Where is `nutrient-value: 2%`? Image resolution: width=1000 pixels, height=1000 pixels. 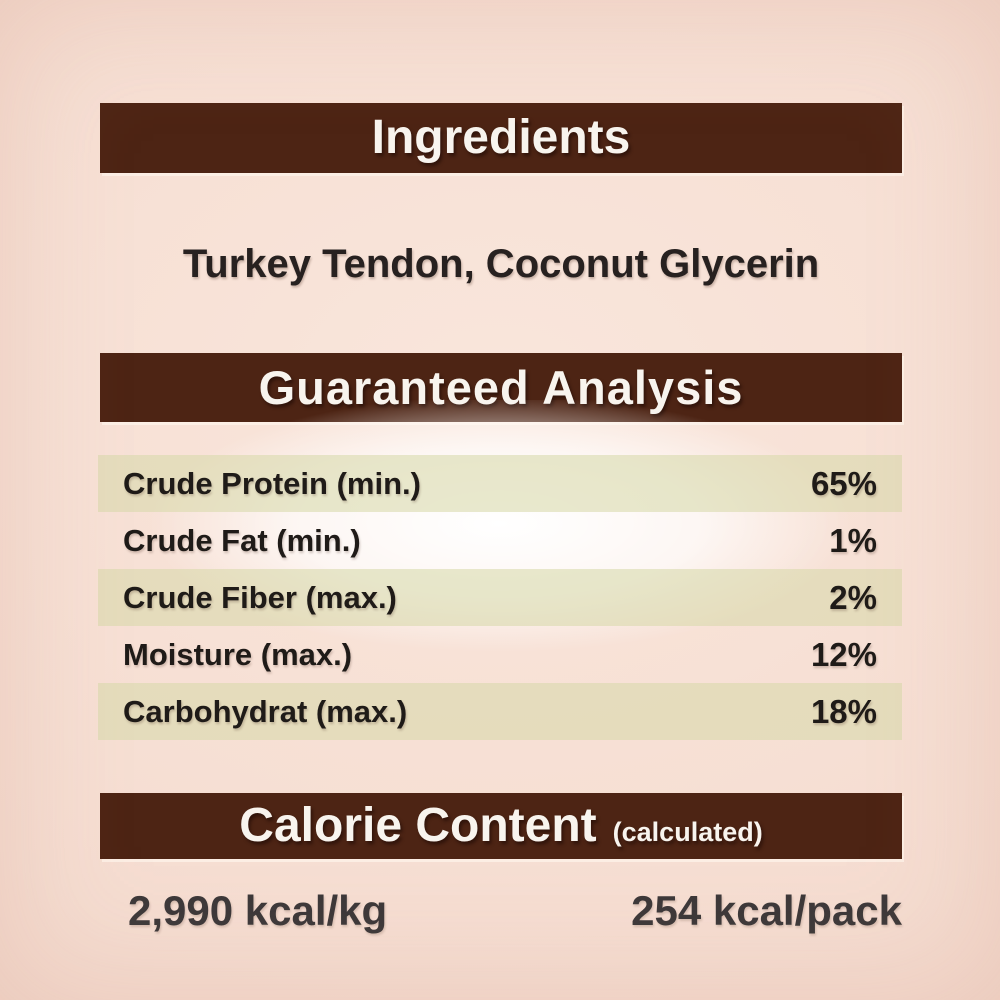 nutrient-value: 2% is located at coordinates (853, 597).